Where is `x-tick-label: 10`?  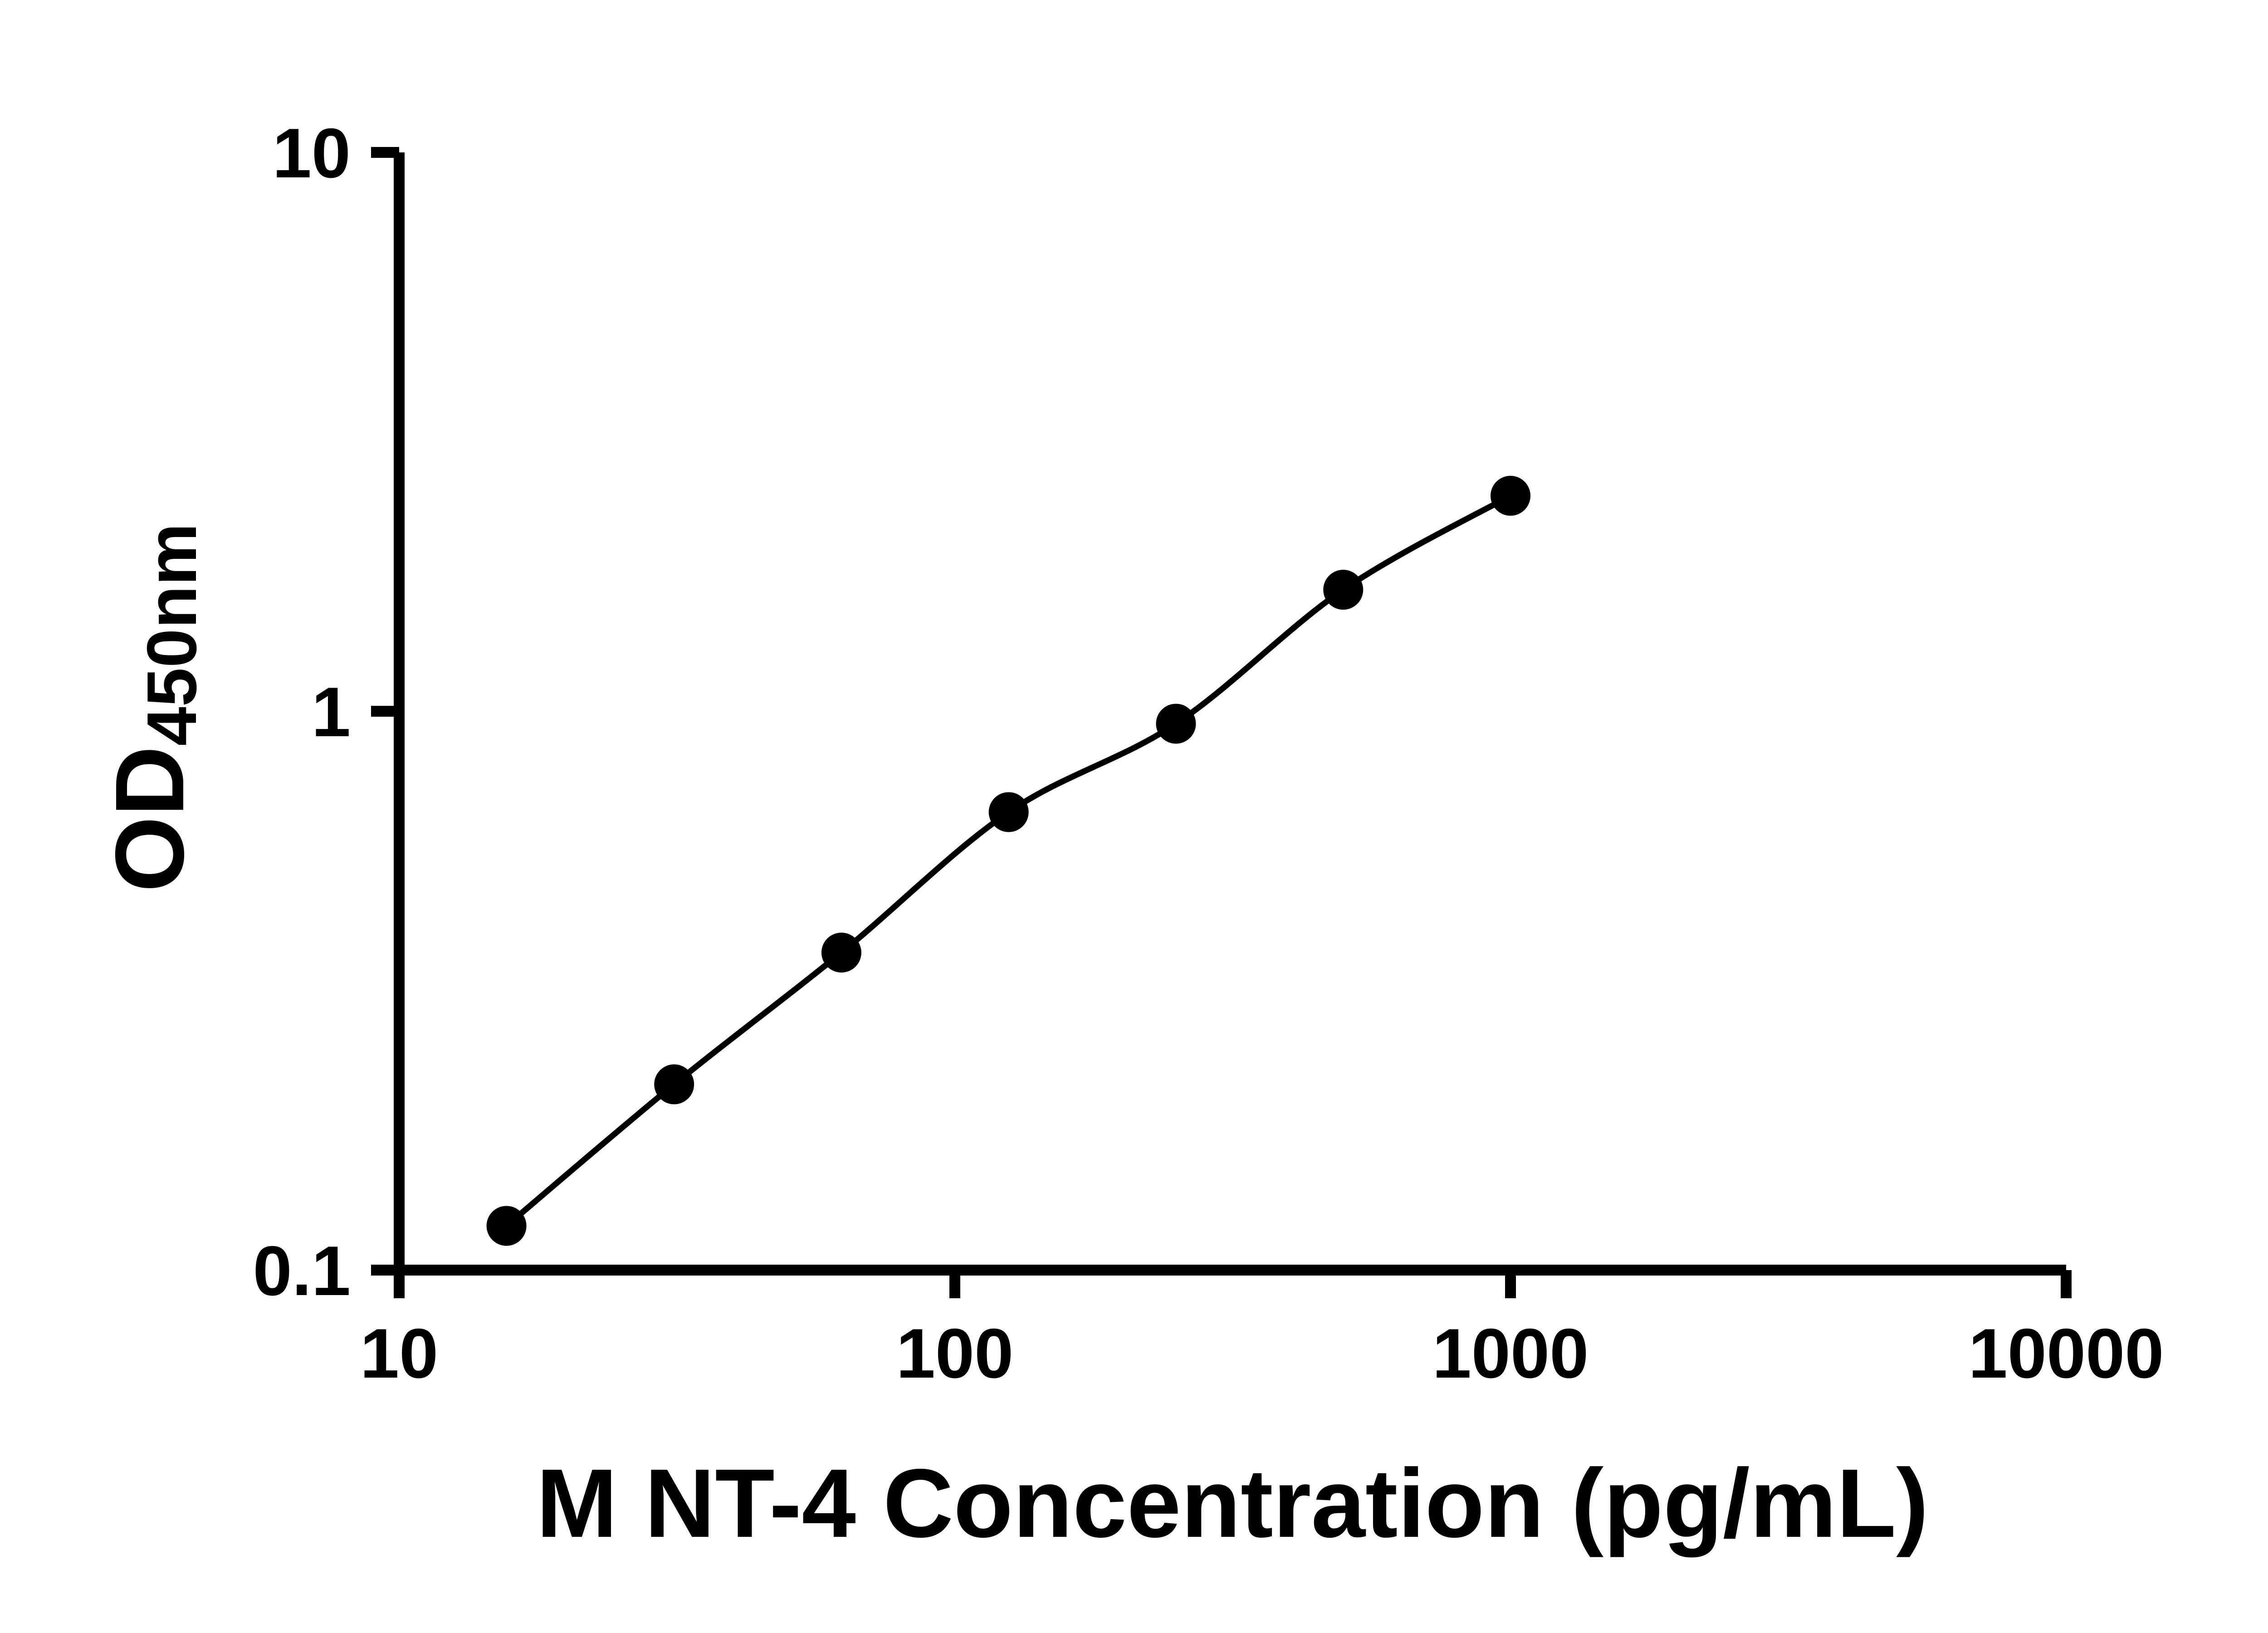 x-tick-label: 10 is located at coordinates (399, 1353).